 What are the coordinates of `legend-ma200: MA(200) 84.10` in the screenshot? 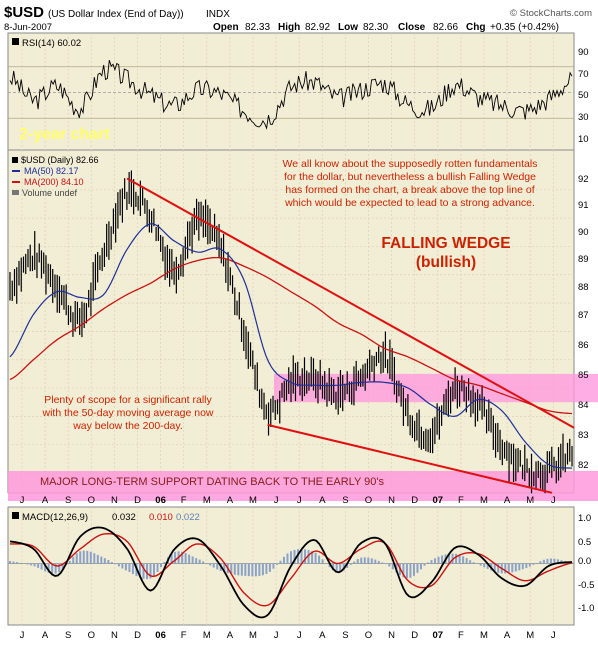 It's located at (54, 182).